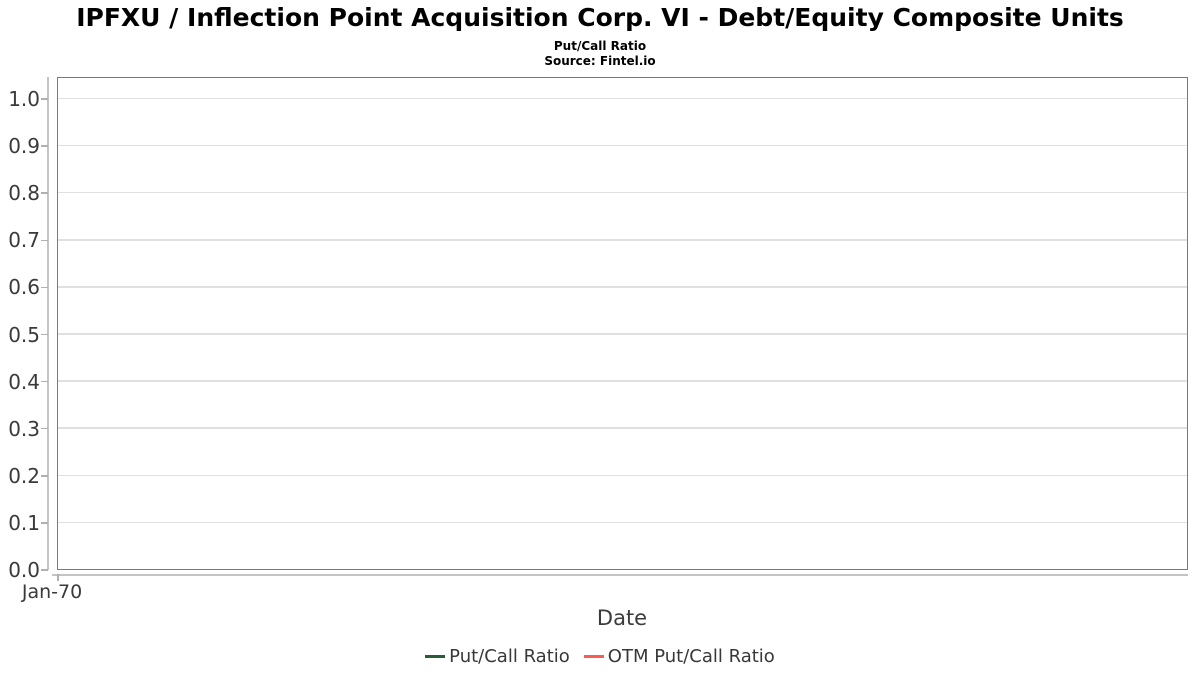 This screenshot has width=1200, height=675. What do you see at coordinates (691, 656) in the screenshot?
I see `legend-label: OTM Put/Call Ratio` at bounding box center [691, 656].